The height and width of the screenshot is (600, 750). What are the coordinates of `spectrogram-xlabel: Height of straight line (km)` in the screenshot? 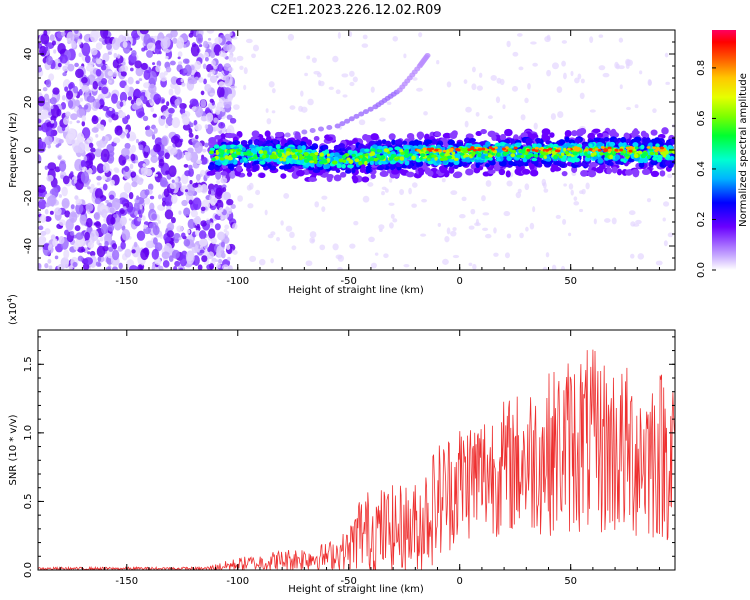 It's located at (356, 290).